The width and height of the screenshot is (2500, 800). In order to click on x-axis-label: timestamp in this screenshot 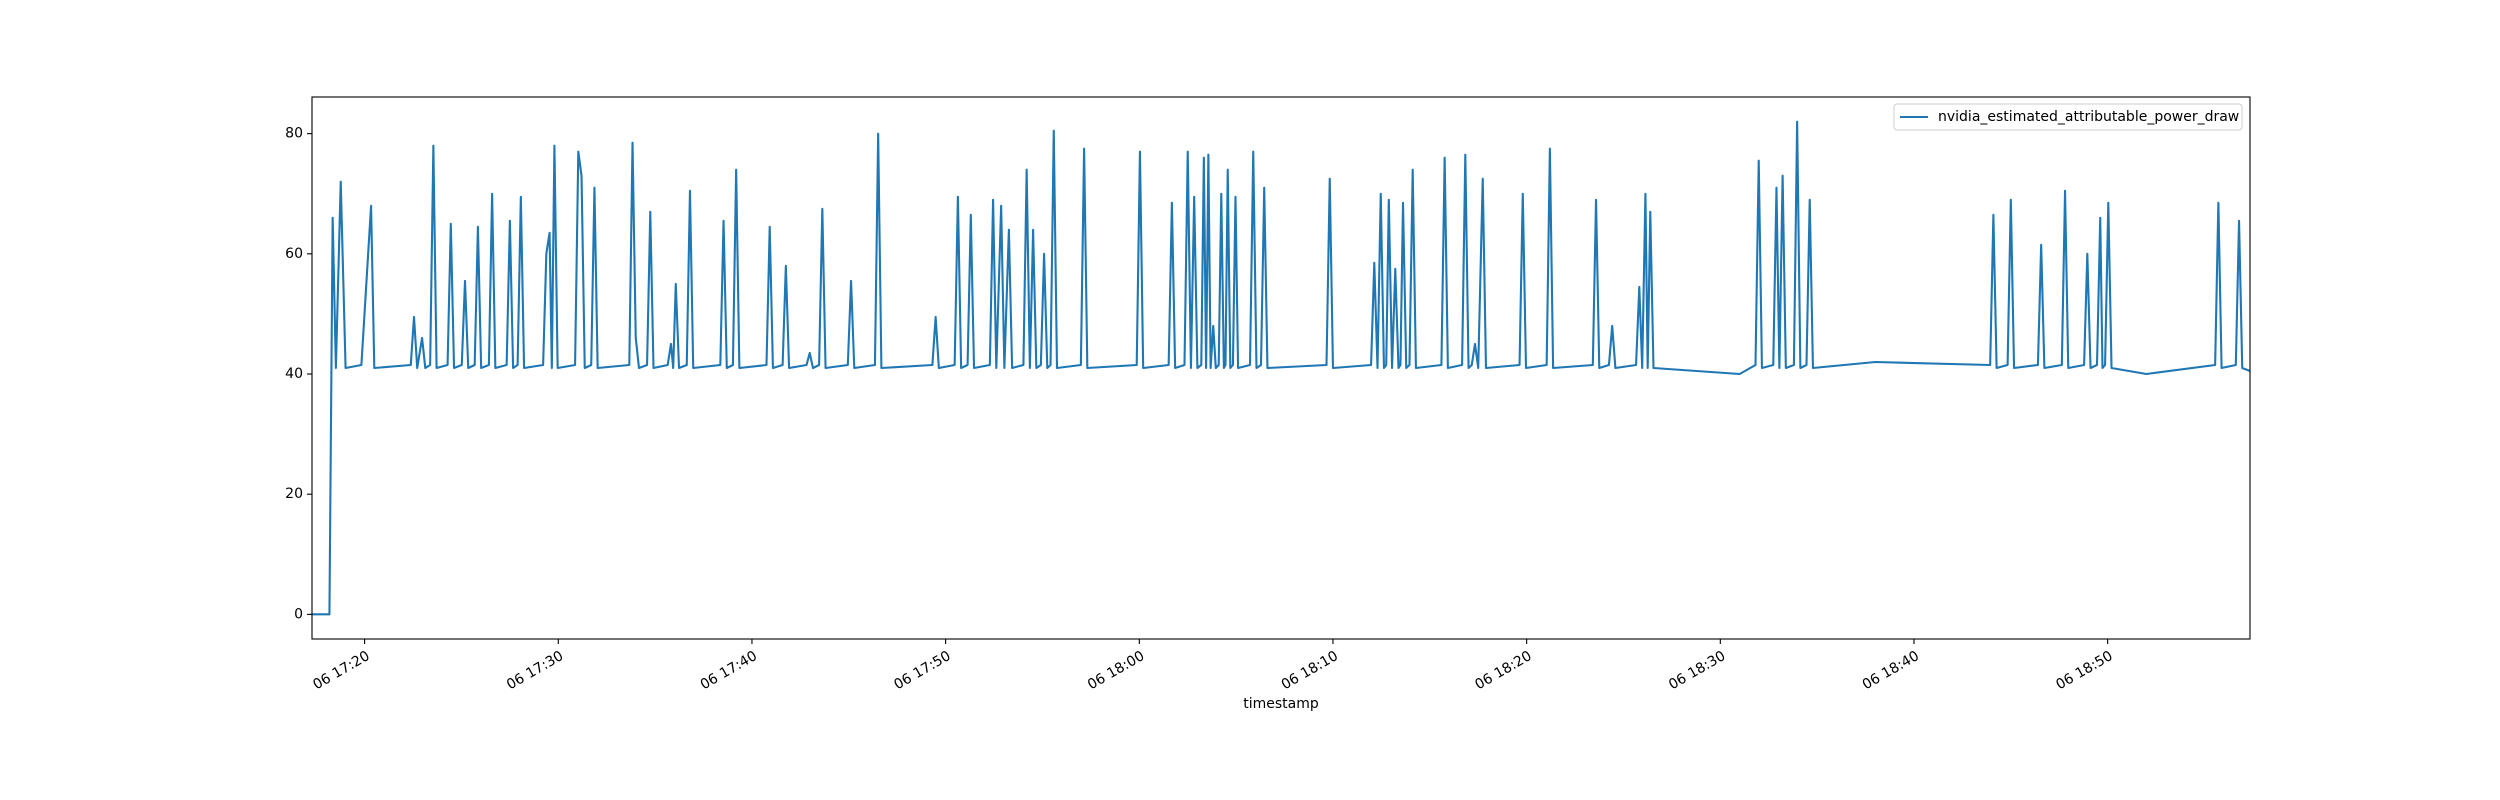, I will do `click(1281, 704)`.